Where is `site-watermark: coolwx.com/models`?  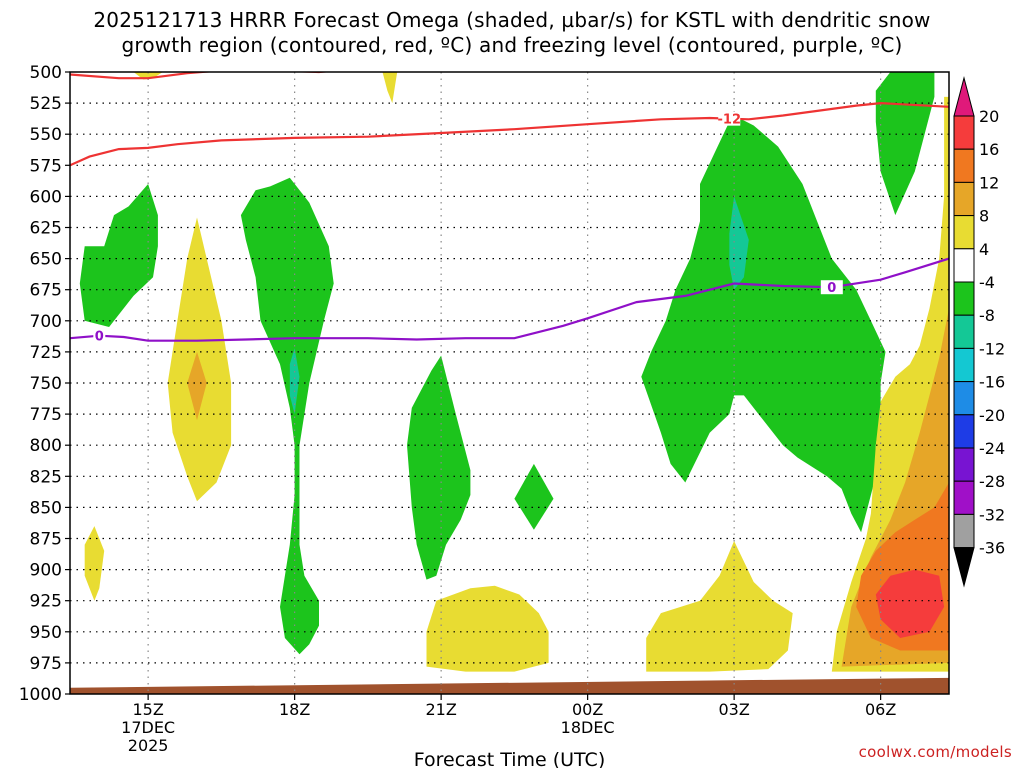
site-watermark: coolwx.com/models is located at coordinates (935, 752).